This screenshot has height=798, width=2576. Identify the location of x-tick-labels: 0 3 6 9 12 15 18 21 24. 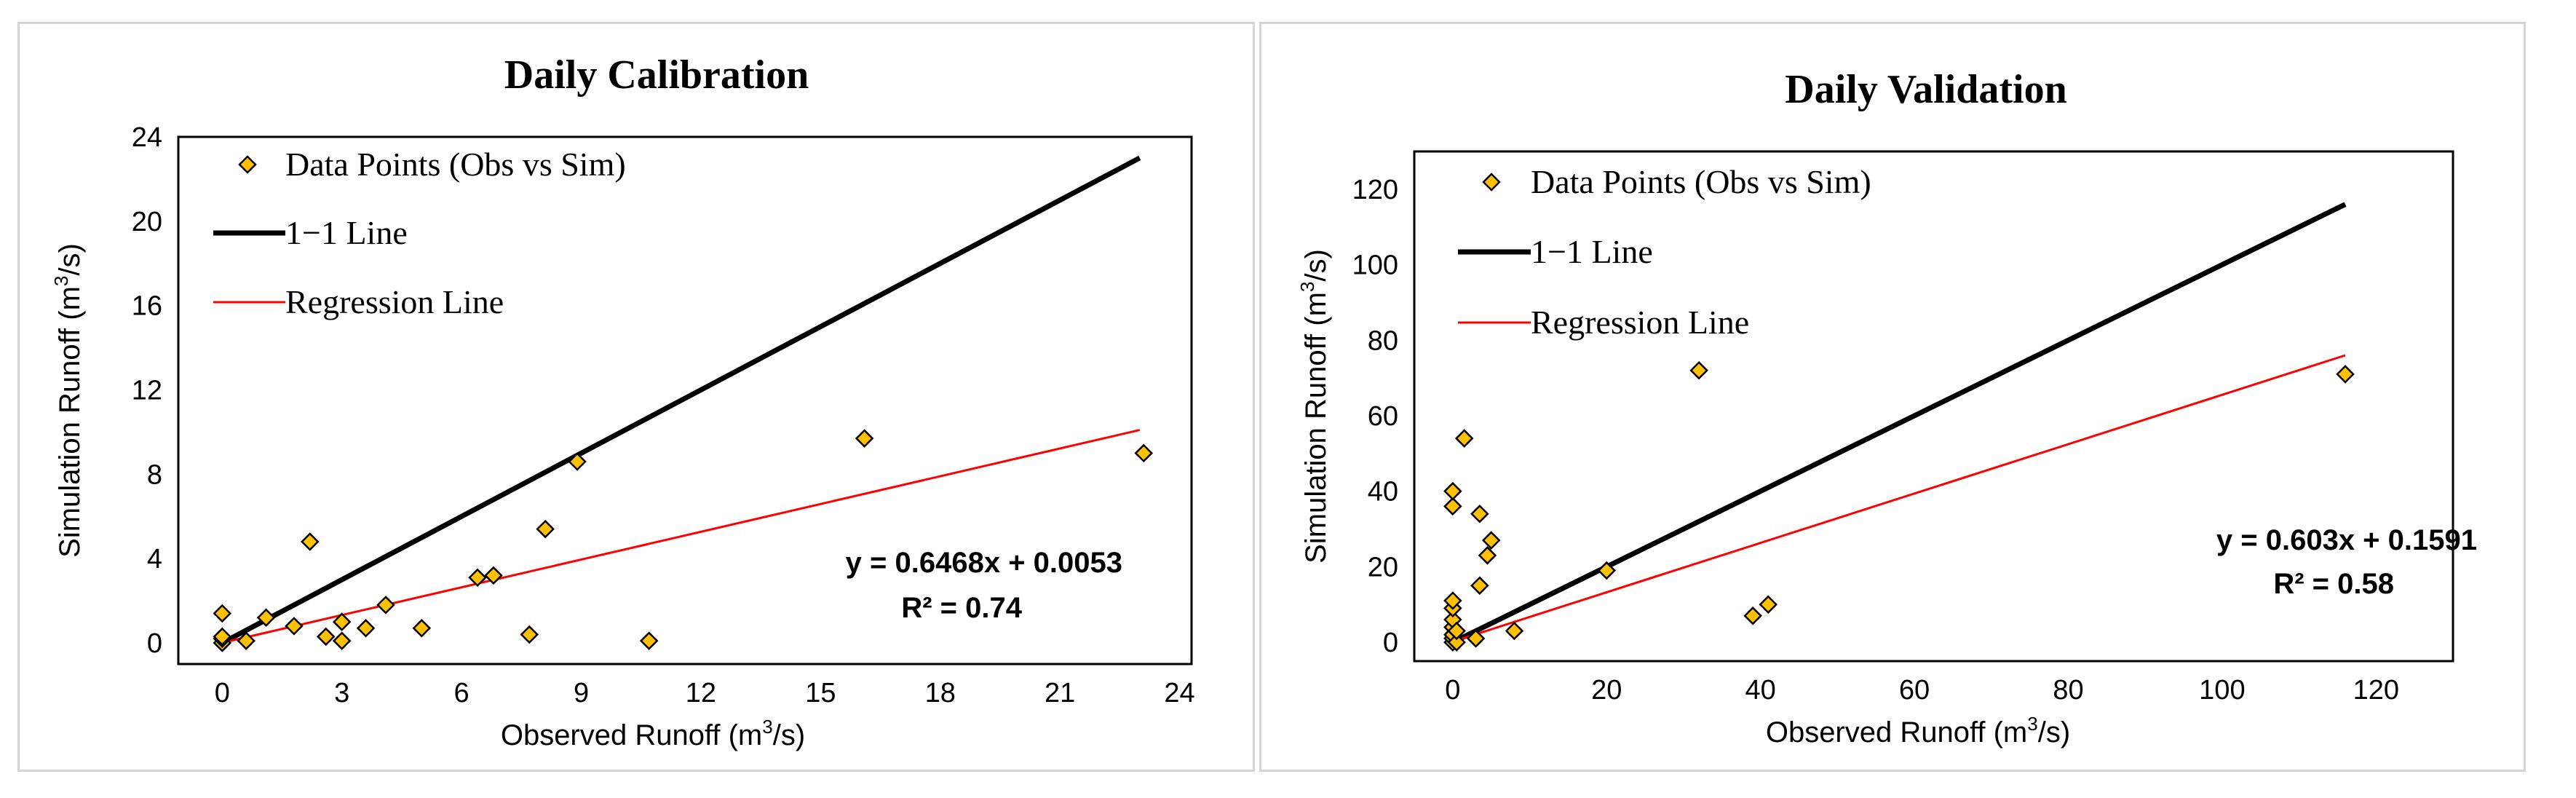
(705, 693).